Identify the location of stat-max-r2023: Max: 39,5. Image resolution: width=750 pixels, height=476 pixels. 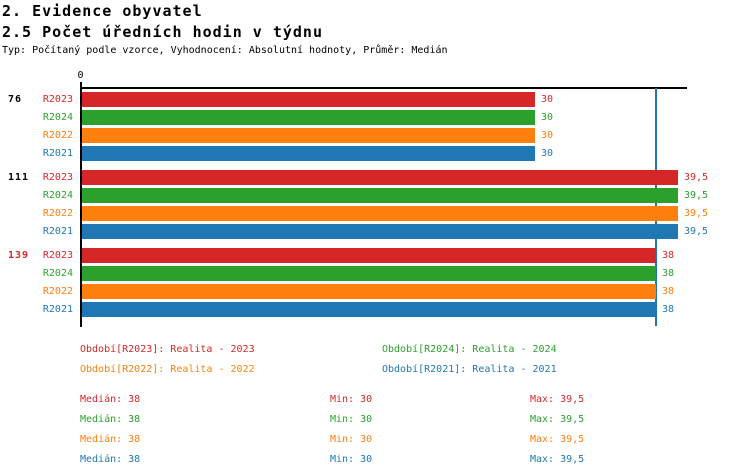
(557, 399).